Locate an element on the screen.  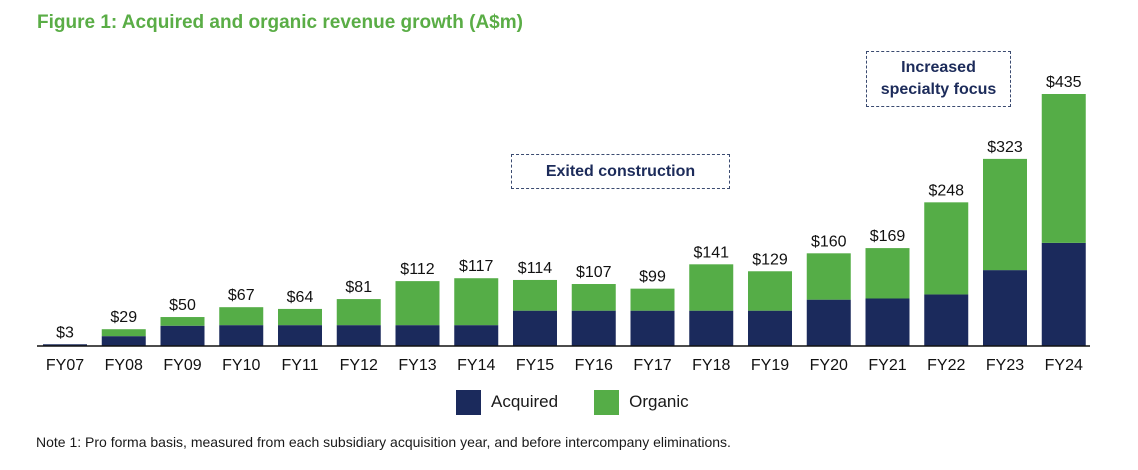
bar-organic-fy09 is located at coordinates (182, 321).